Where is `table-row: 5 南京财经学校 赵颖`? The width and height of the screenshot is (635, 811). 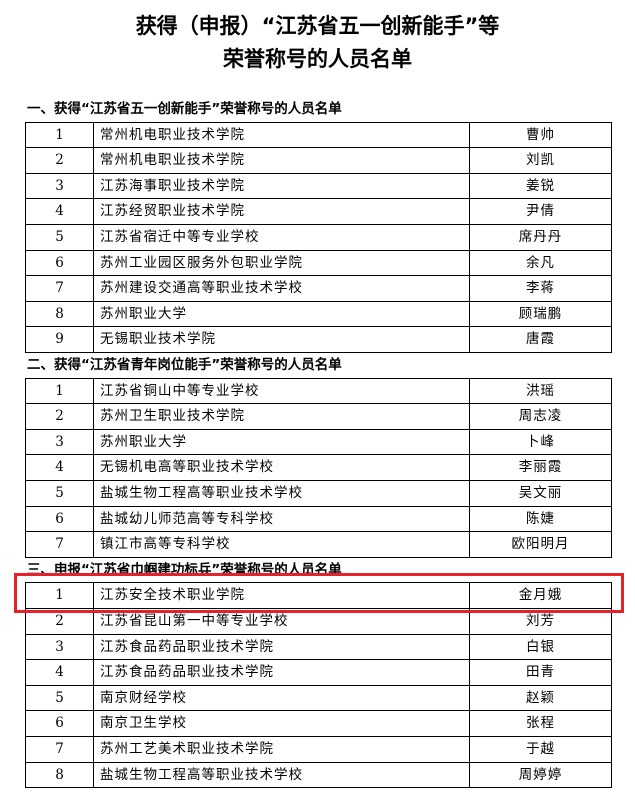
table-row: 5 南京财经学校 赵颖 is located at coordinates (318, 698).